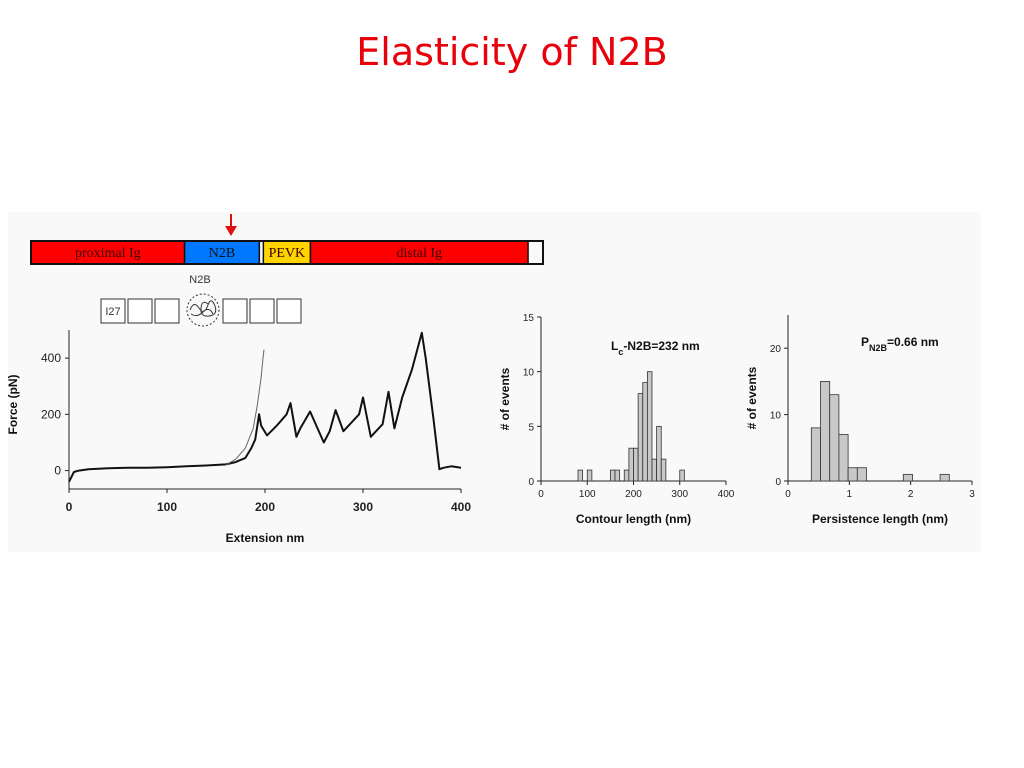  I want to click on x-axis-label: Persistence length (nm), so click(880, 519).